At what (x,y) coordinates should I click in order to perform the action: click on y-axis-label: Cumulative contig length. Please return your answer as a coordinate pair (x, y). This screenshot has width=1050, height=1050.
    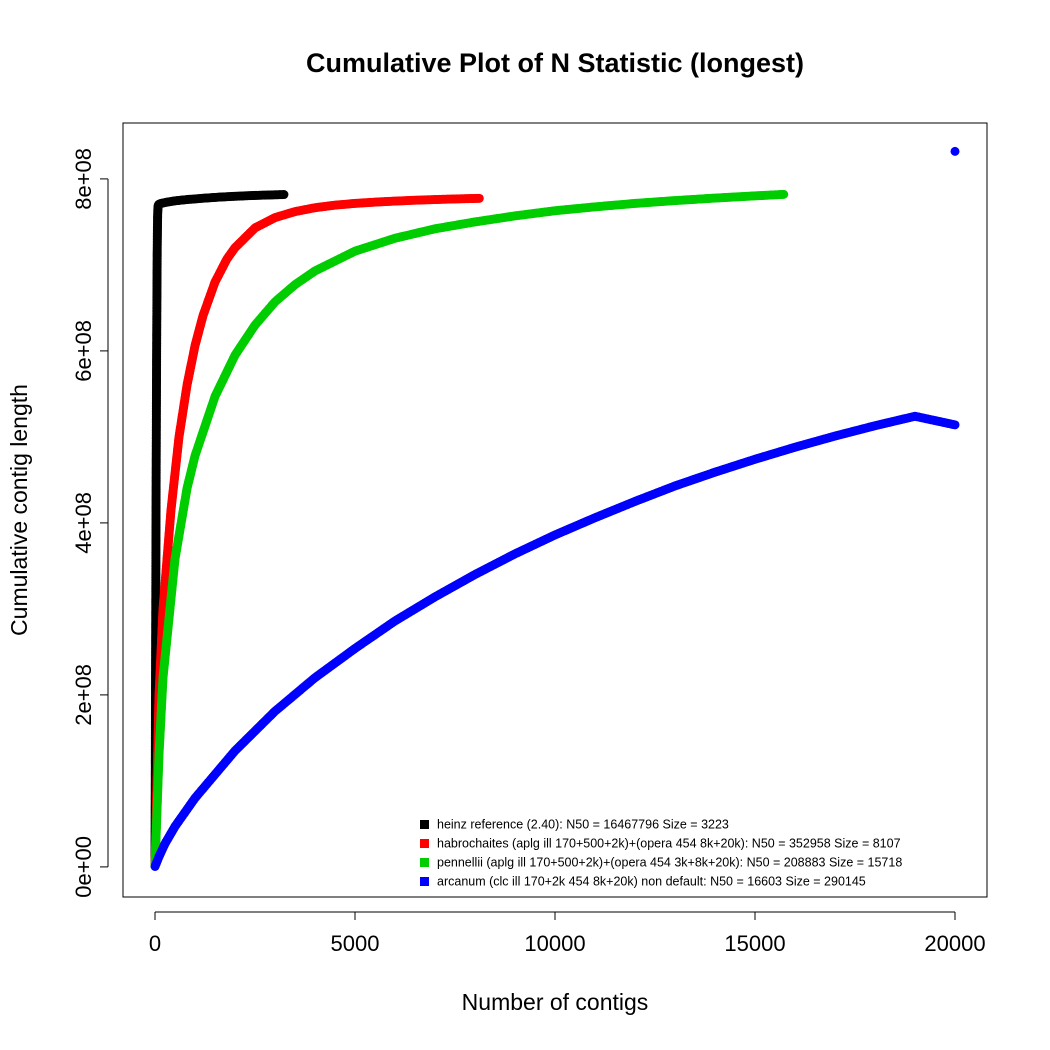
    Looking at the image, I should click on (19, 510).